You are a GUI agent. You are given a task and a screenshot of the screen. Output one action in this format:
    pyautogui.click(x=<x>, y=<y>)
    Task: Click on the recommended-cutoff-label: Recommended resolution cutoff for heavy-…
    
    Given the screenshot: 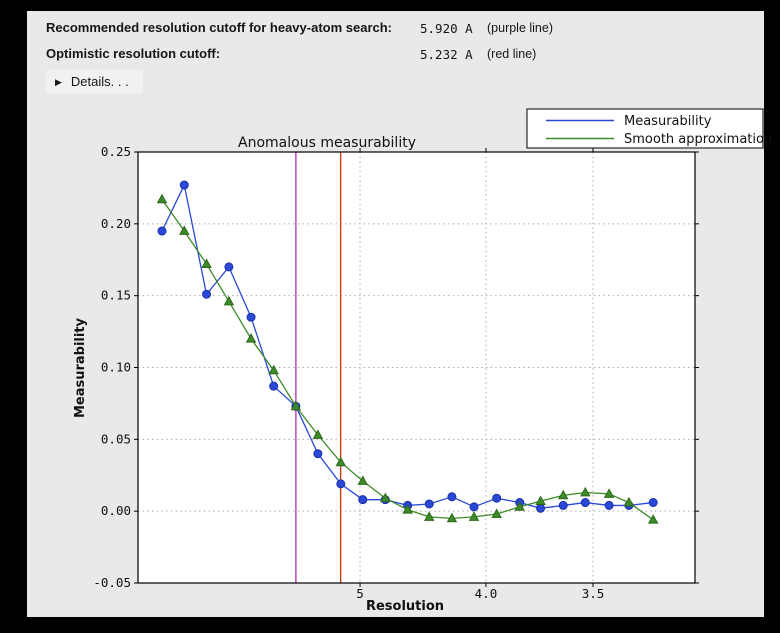 What is the action you would take?
    pyautogui.click(x=219, y=27)
    